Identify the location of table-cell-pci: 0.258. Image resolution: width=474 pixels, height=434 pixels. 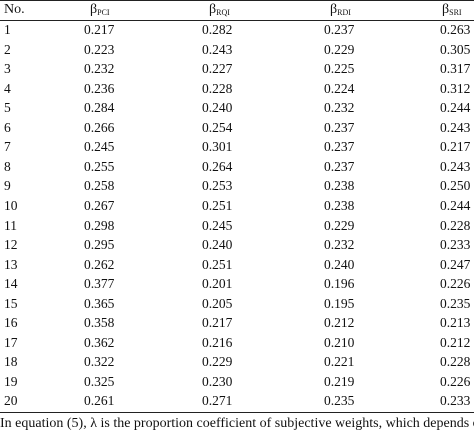
(99, 186).